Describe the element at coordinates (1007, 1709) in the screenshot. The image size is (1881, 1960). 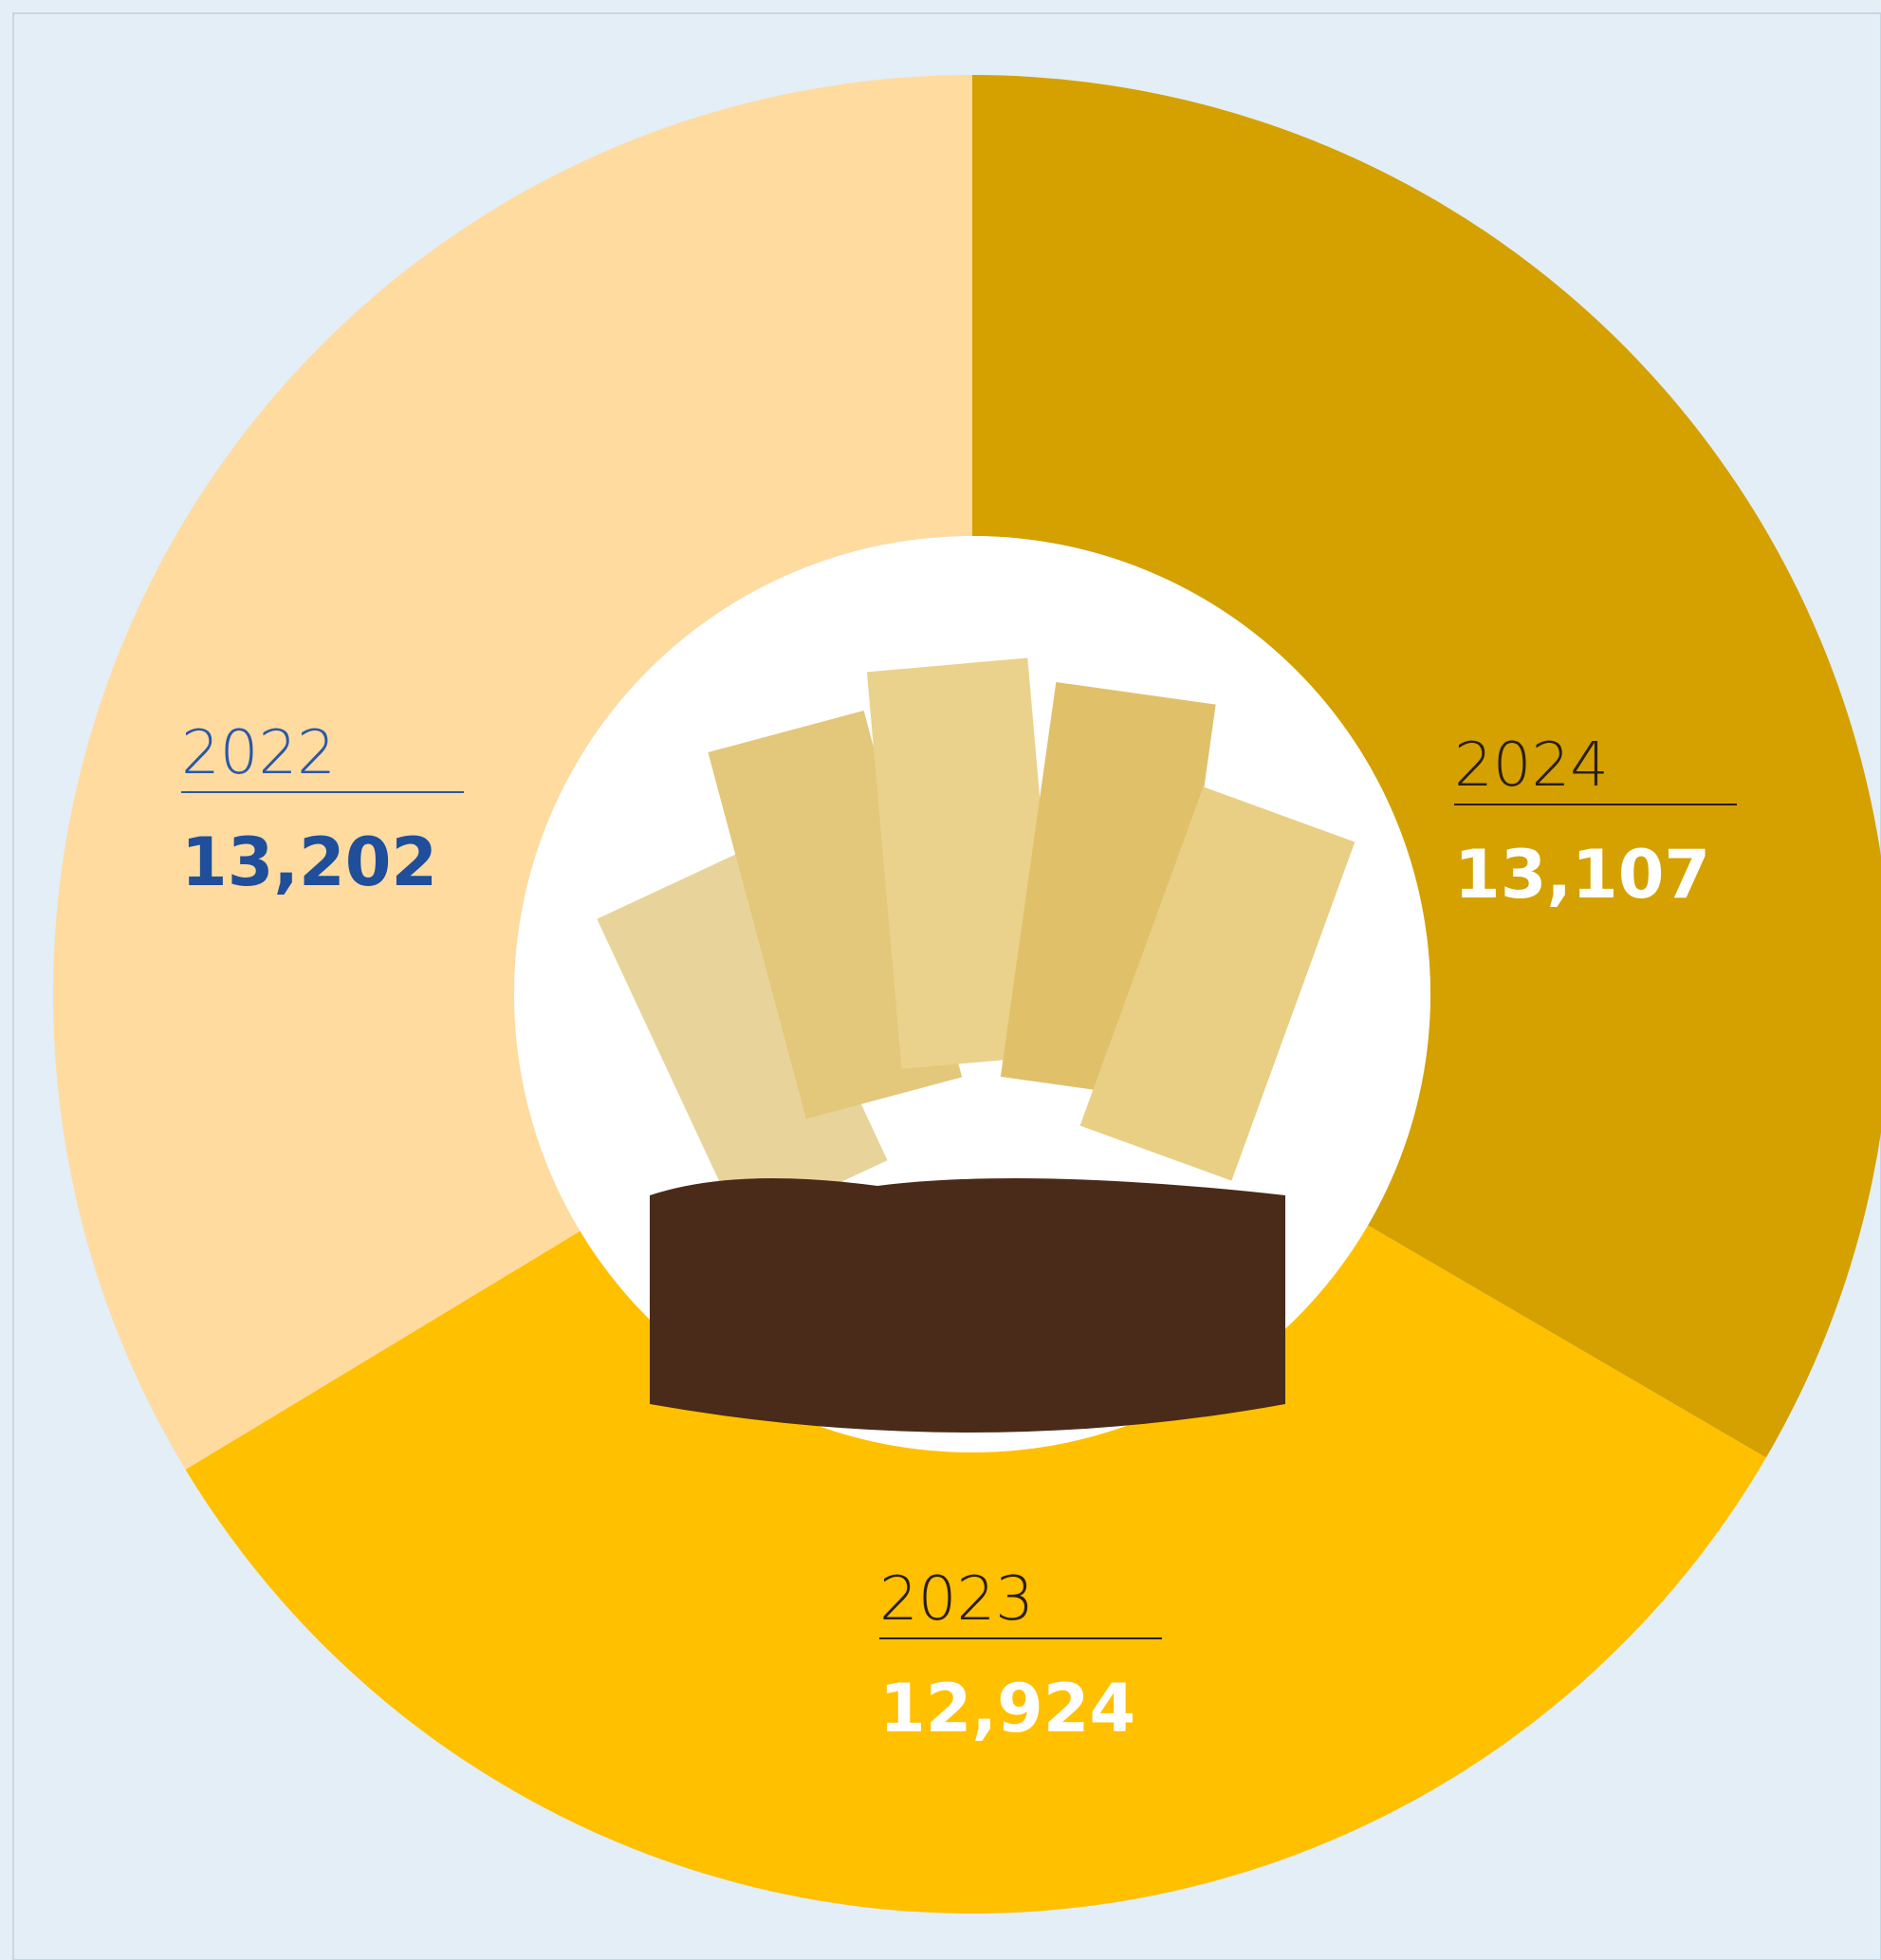
I see `value-label: 12,924` at that location.